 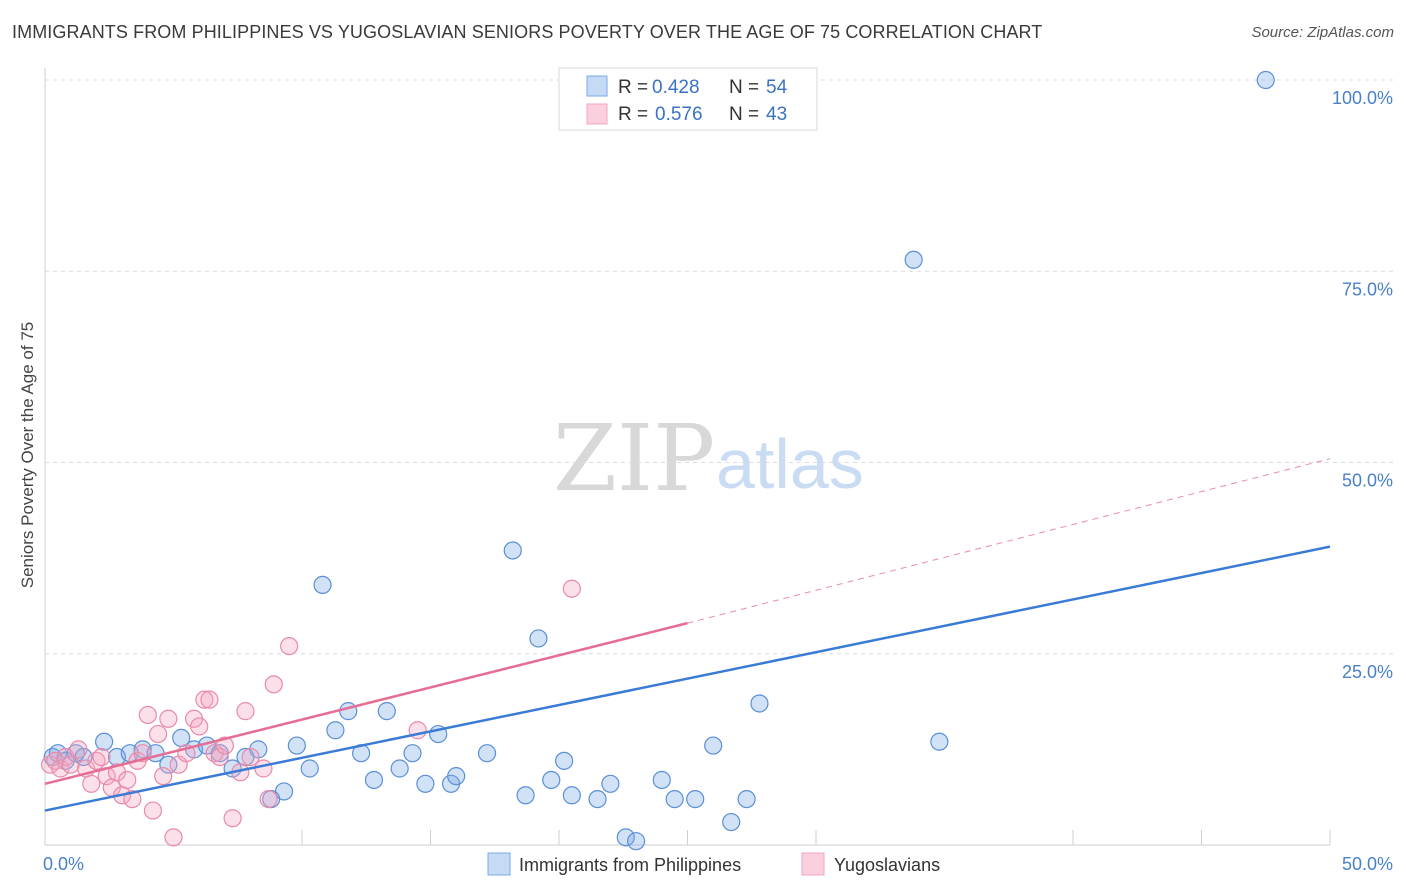 What do you see at coordinates (679, 114) in the screenshot?
I see `legend-r-value-2: 0.576` at bounding box center [679, 114].